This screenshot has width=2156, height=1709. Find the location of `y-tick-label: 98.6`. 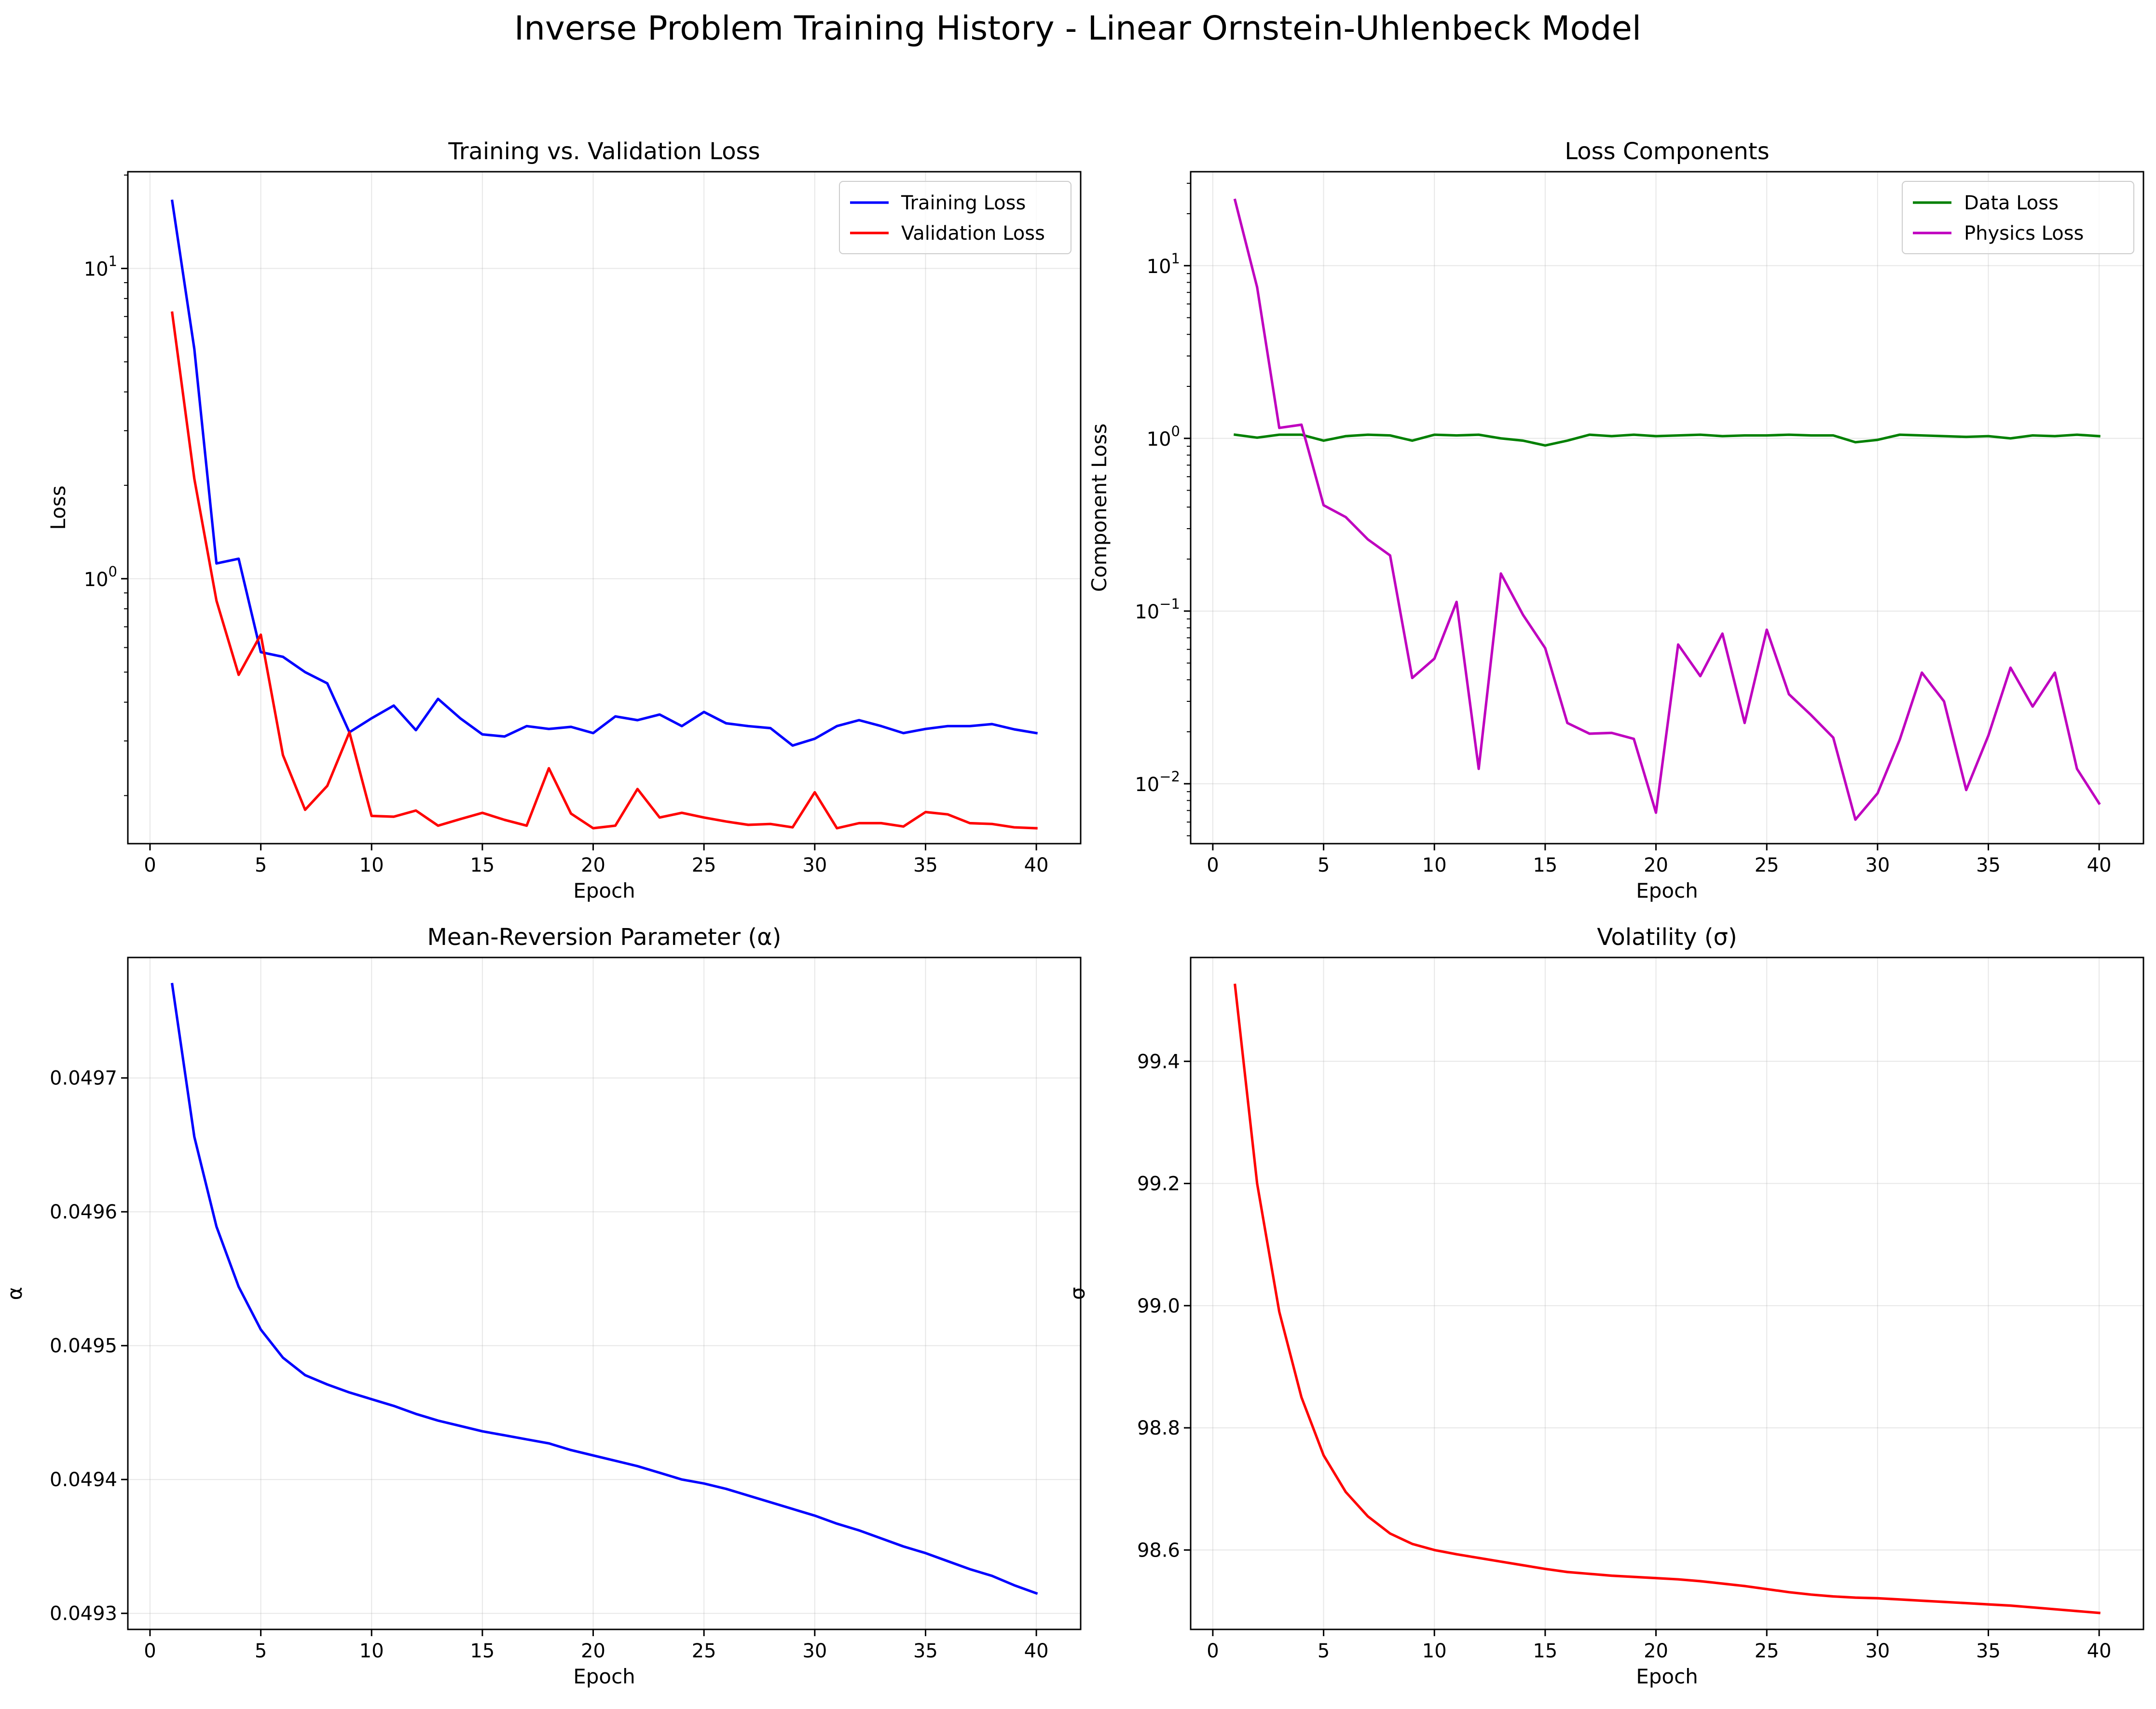

y-tick-label: 98.6 is located at coordinates (1159, 1550).